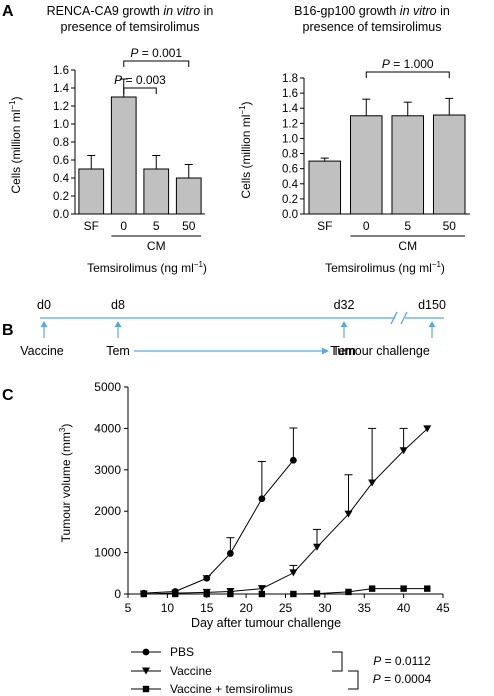  What do you see at coordinates (44, 305) in the screenshot?
I see `timeline-day-label: d0` at bounding box center [44, 305].